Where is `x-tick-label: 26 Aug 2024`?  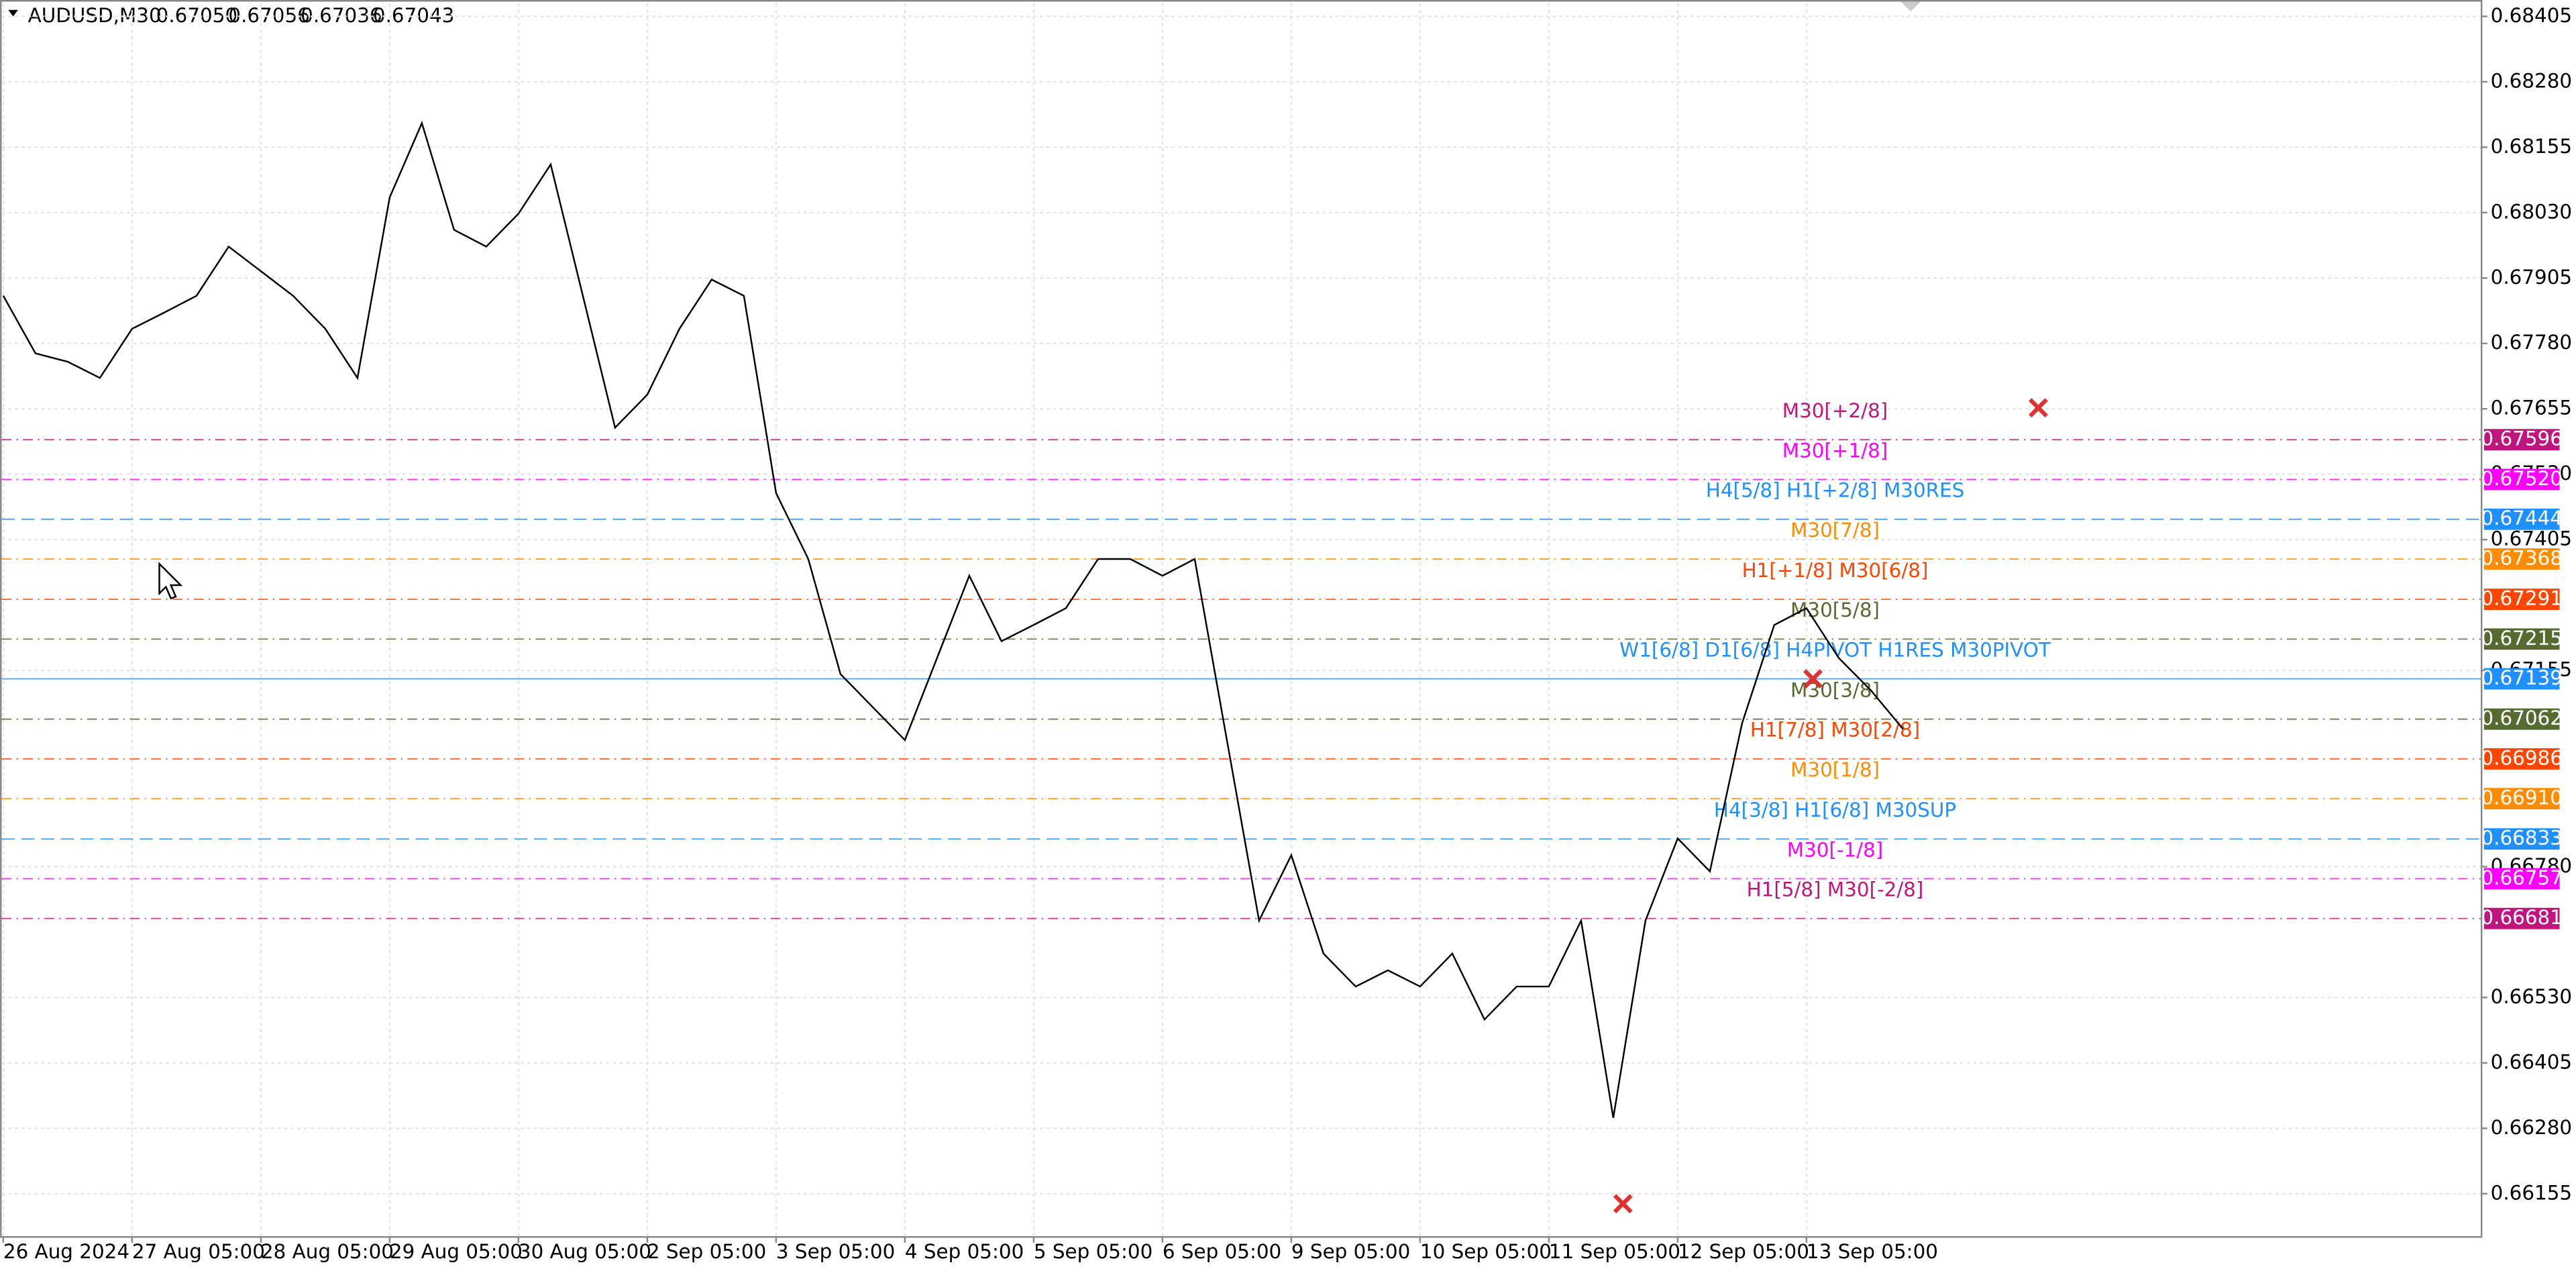
x-tick-label: 26 Aug 2024 is located at coordinates (66, 1251).